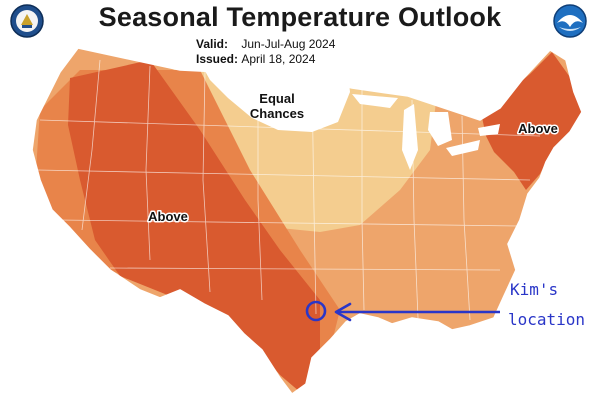 This screenshot has height=409, width=600. I want to click on map-title: Seasonal Temperature Outlook, so click(300, 17).